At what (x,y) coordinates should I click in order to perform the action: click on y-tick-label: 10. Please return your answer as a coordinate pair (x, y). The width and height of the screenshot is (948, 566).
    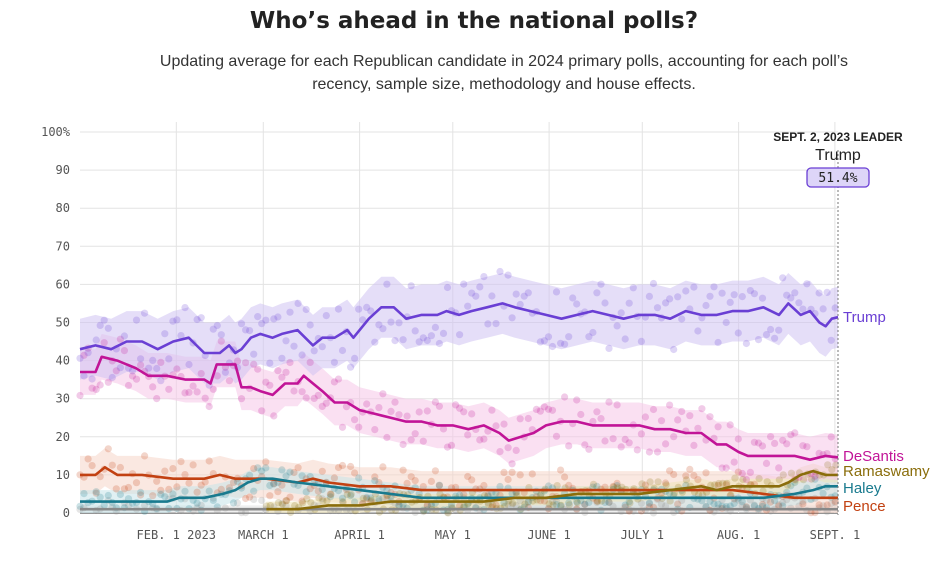
    Looking at the image, I should click on (63, 475).